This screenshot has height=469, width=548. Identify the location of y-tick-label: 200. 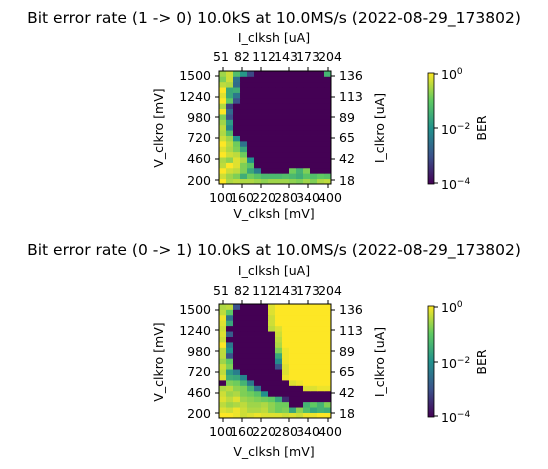
(199, 180).